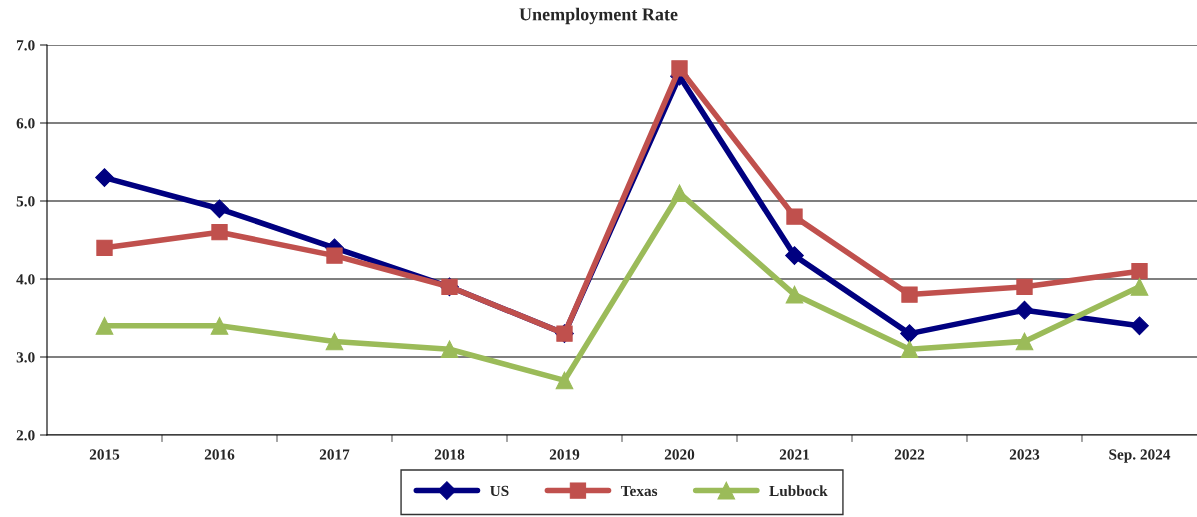 The height and width of the screenshot is (517, 1197). Describe the element at coordinates (639, 491) in the screenshot. I see `legend-label: Texas` at that location.